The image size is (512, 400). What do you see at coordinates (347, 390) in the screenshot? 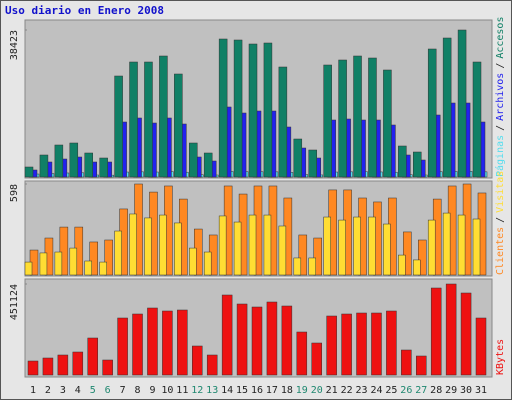
I see `x-tick-label: 22` at bounding box center [347, 390].